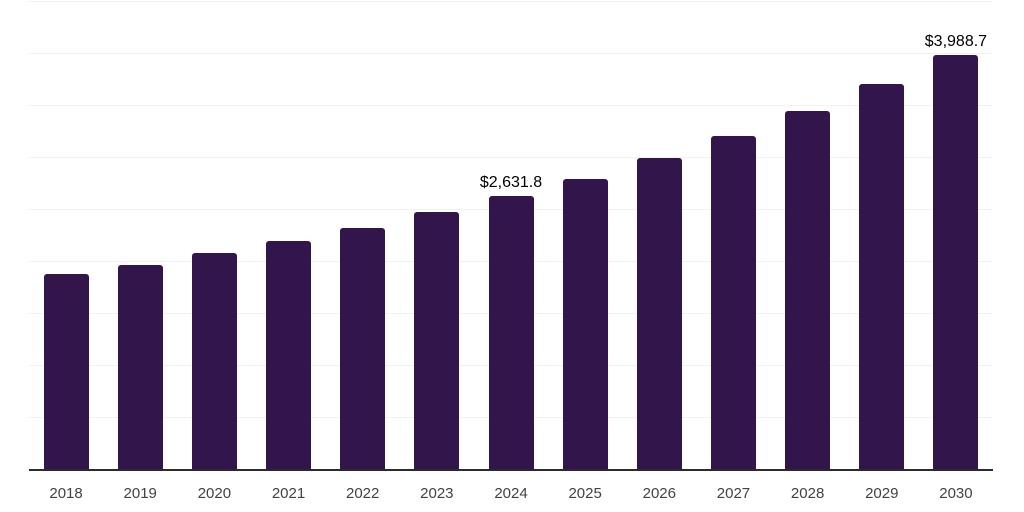 This screenshot has width=1024, height=512. What do you see at coordinates (807, 493) in the screenshot?
I see `x-tick-label-2028: 2028` at bounding box center [807, 493].